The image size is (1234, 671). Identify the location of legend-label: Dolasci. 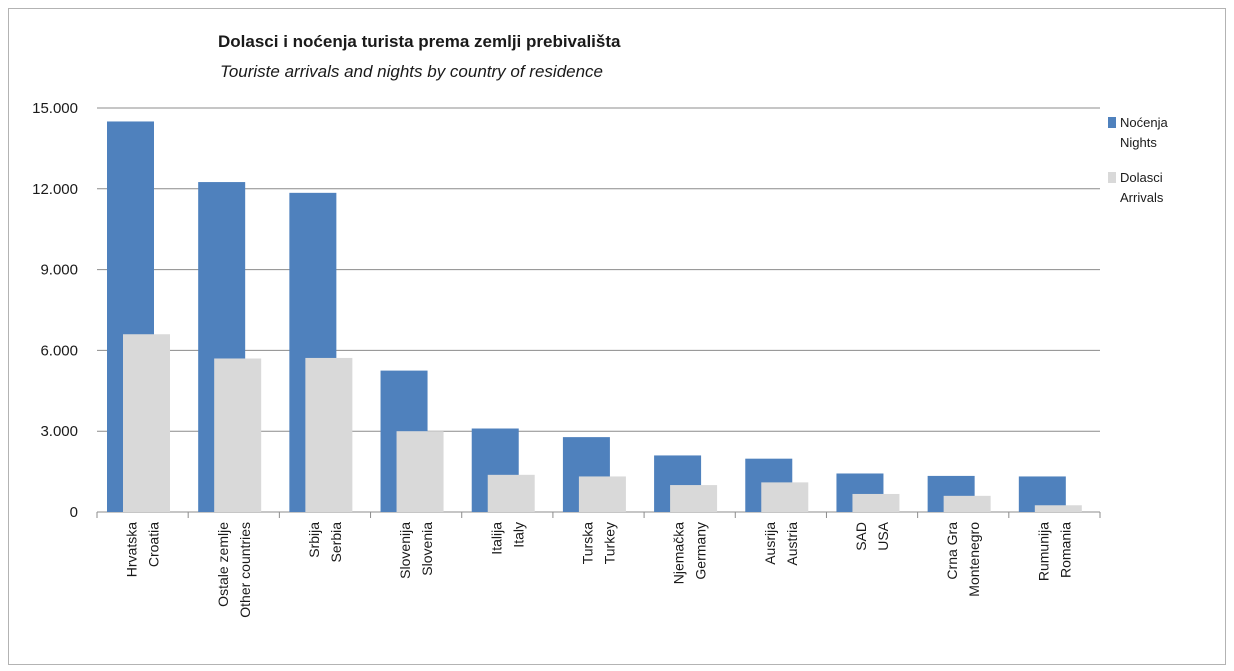
(1141, 177).